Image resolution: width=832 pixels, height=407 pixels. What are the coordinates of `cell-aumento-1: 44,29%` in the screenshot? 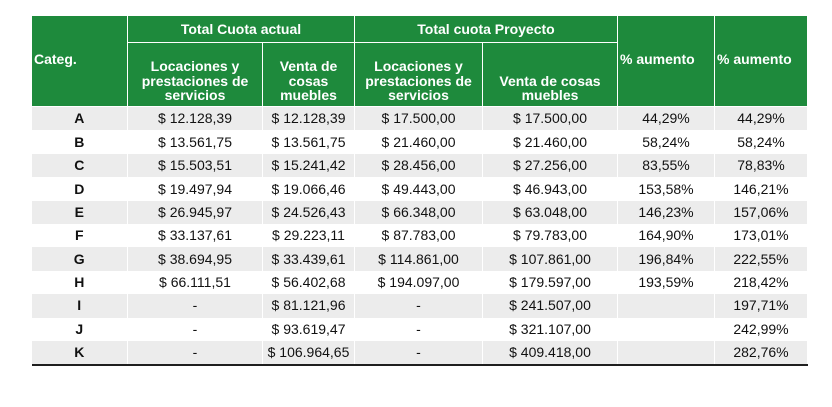 It's located at (666, 118).